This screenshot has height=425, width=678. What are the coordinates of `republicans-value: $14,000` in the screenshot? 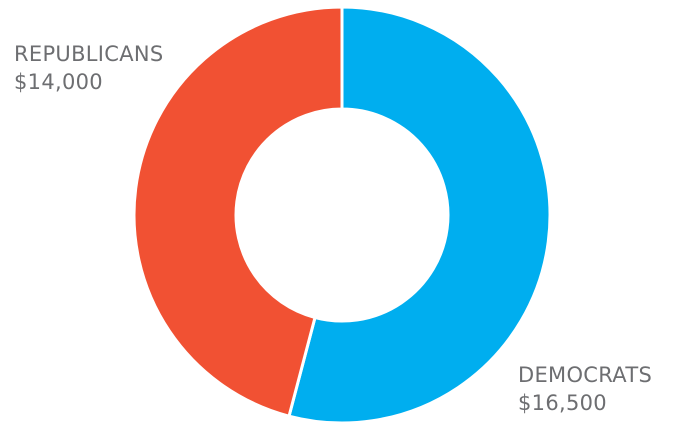 It's located at (58, 82).